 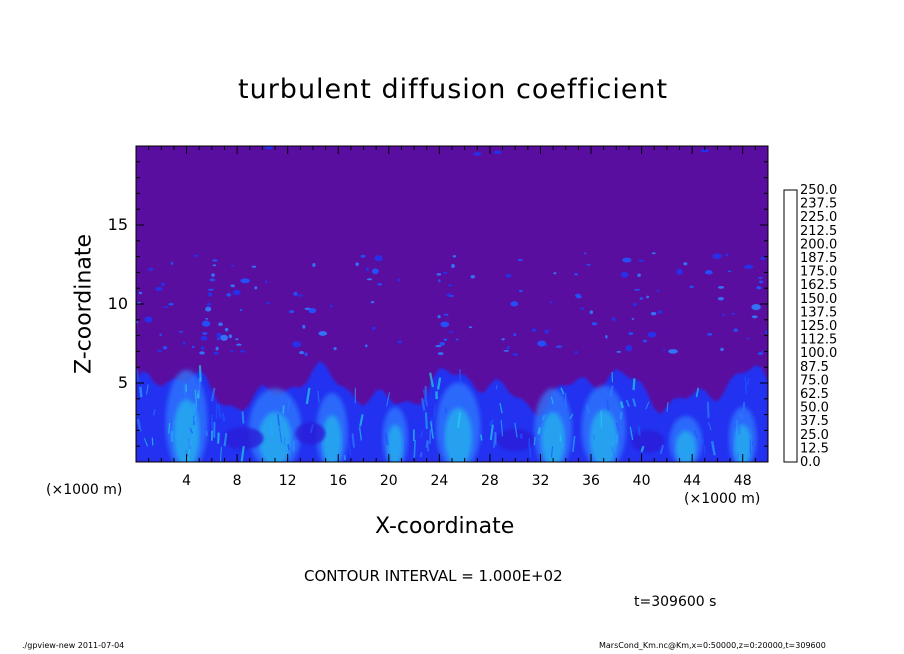 I want to click on eddy-top, so click(x=268, y=148).